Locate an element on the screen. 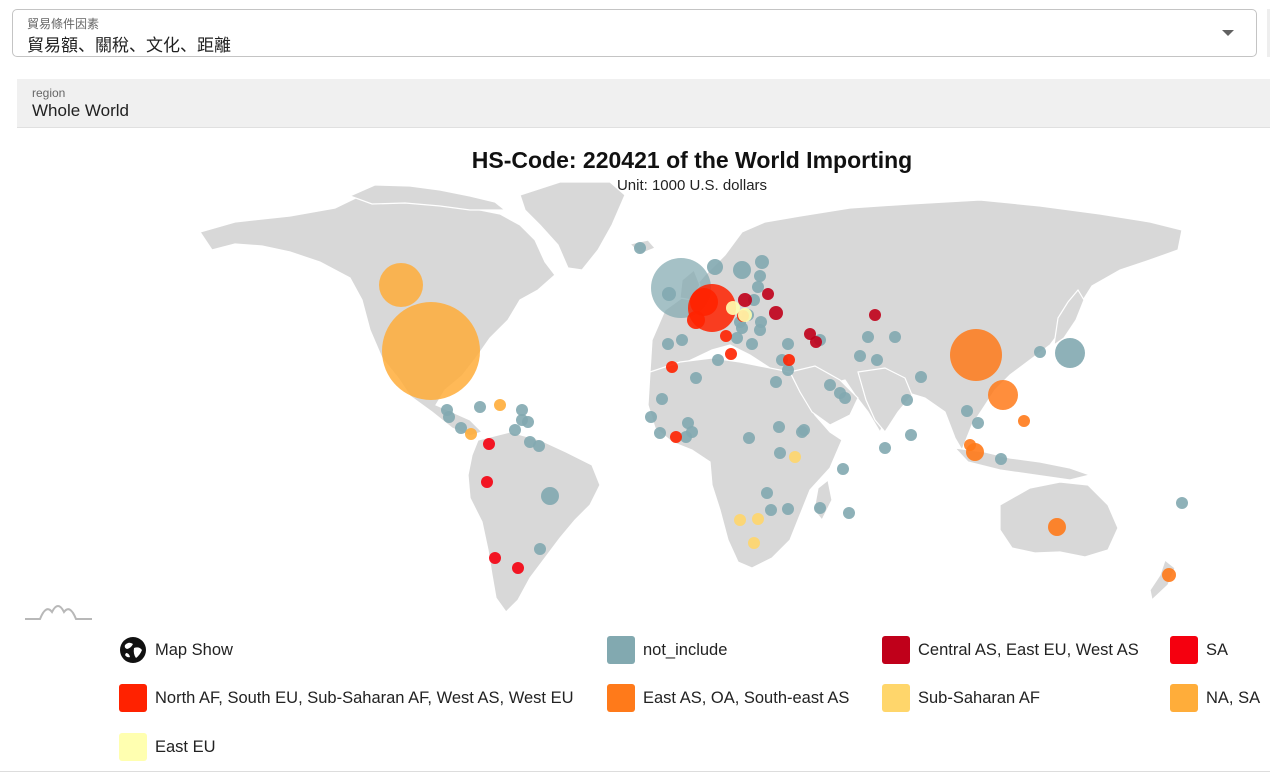  legend-item-not-include: not_include is located at coordinates (667, 650).